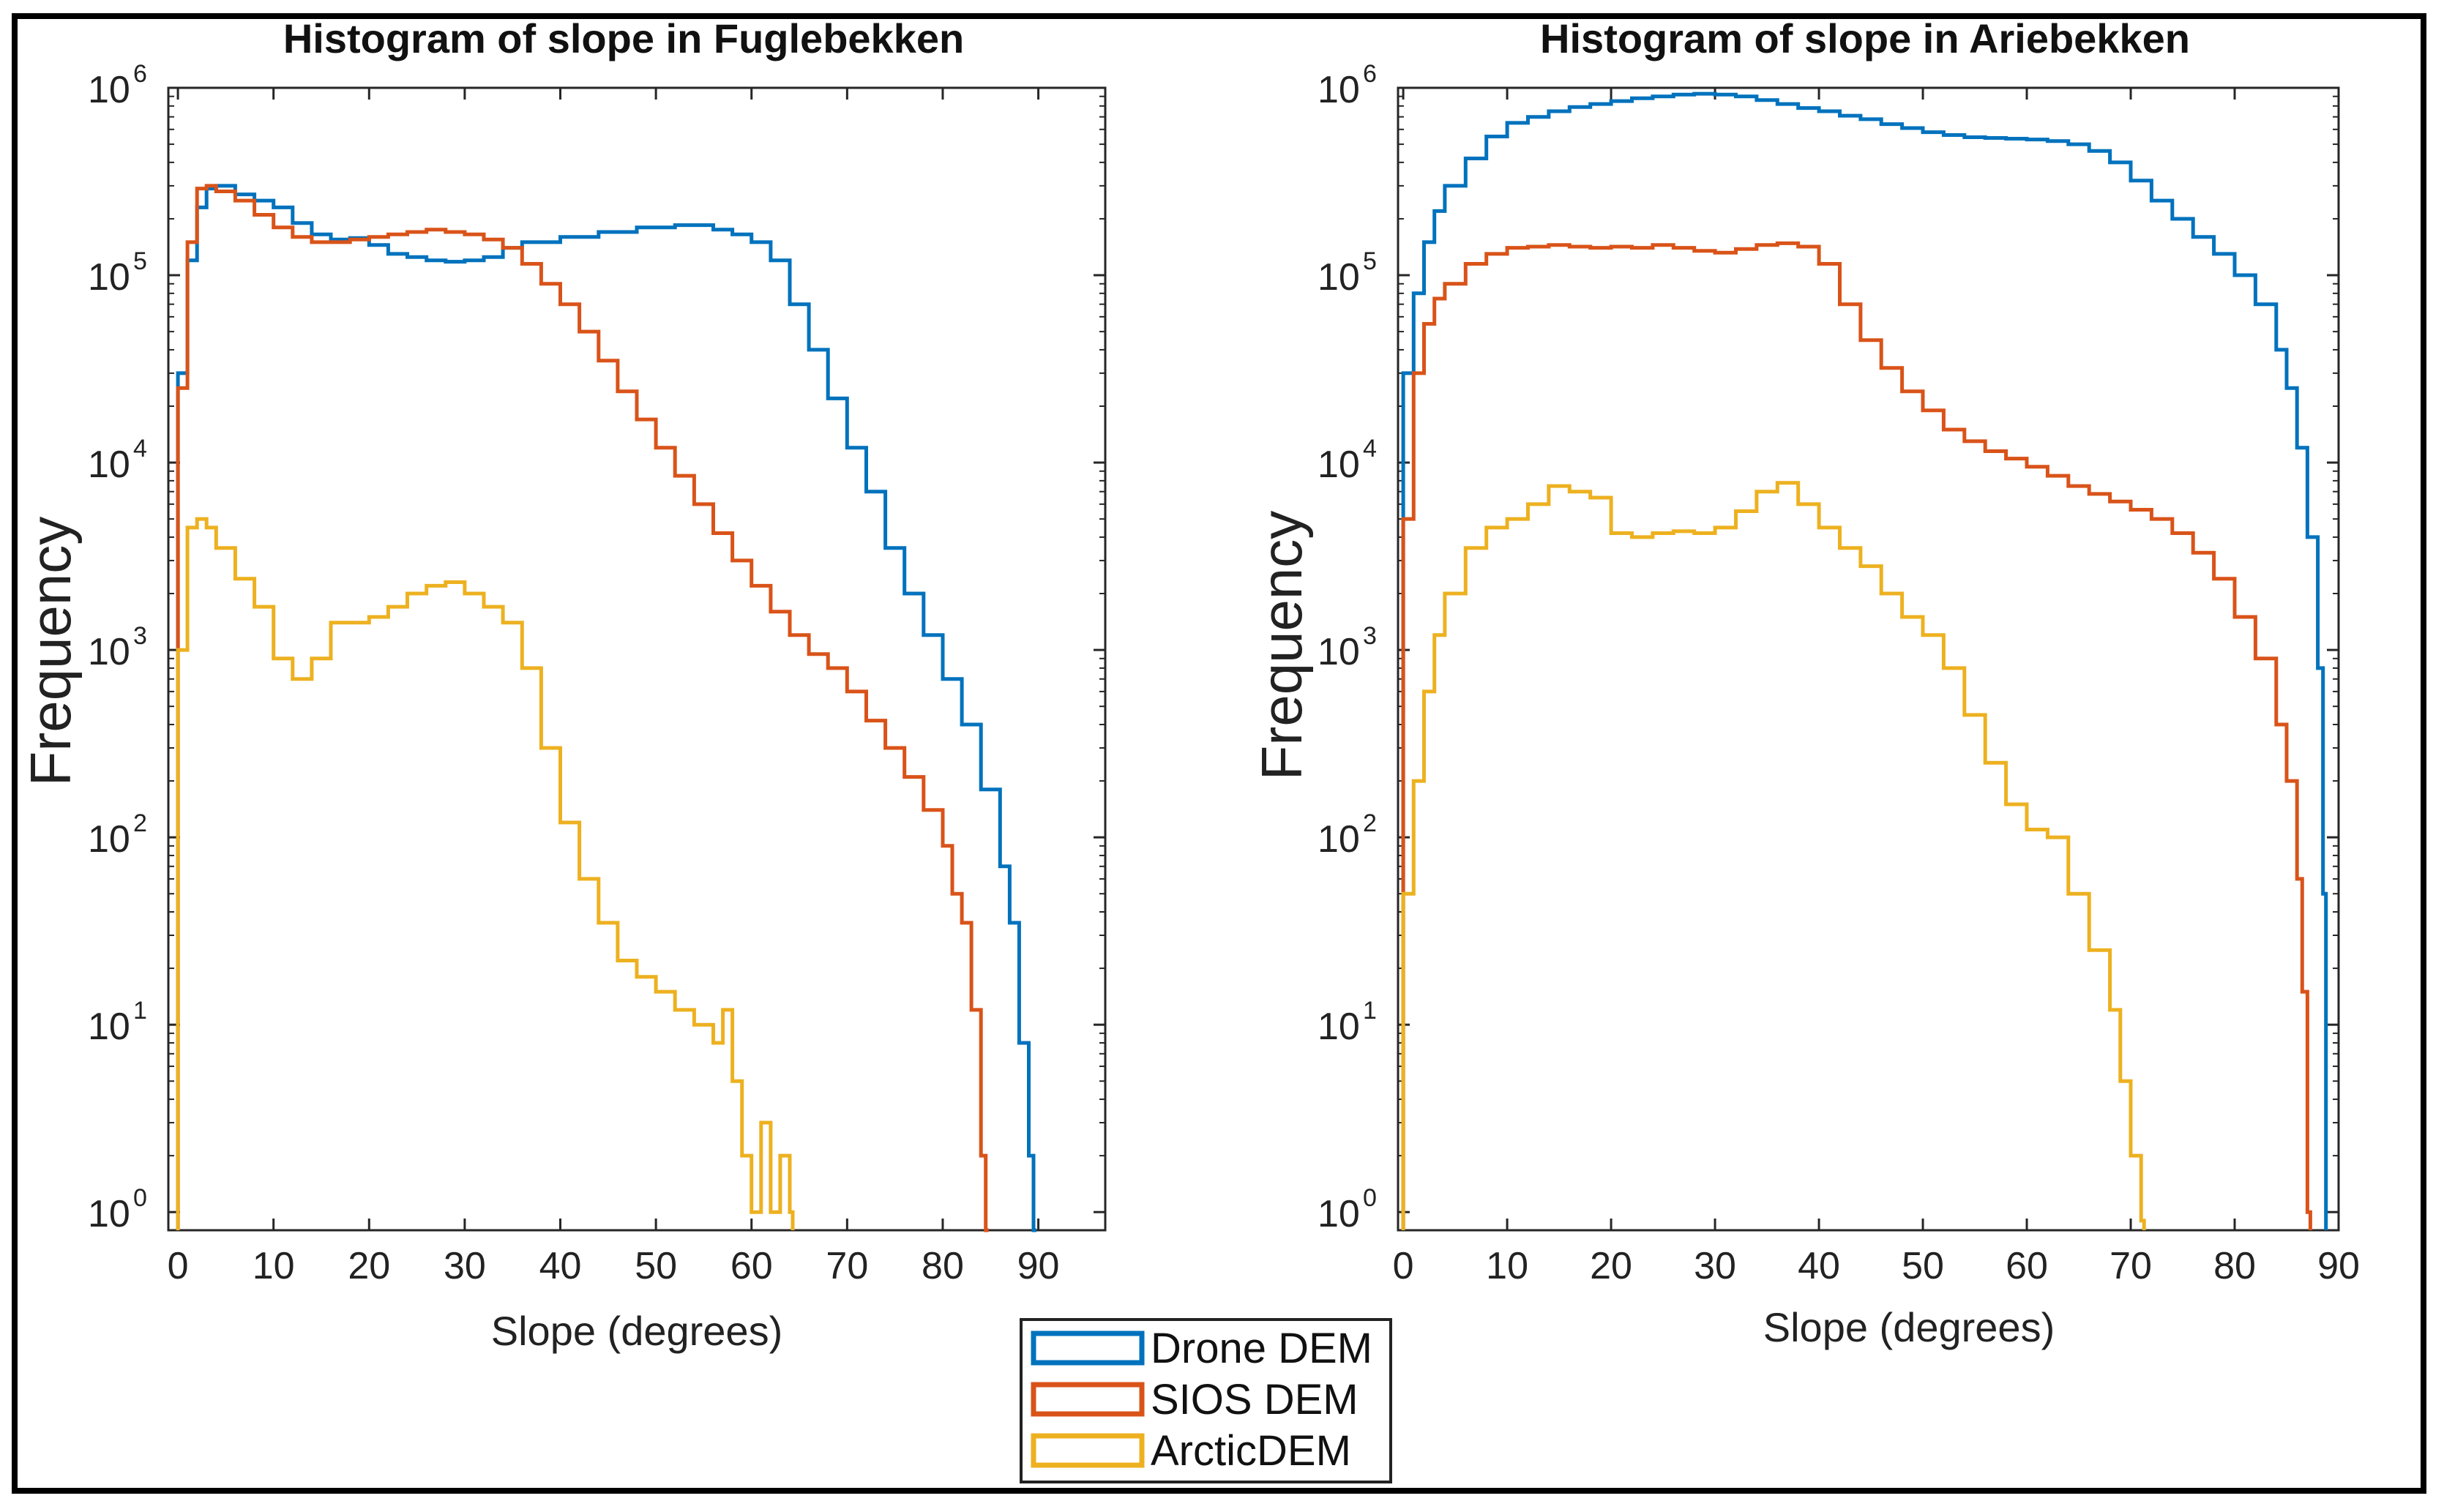 The height and width of the screenshot is (1512, 2444). I want to click on legend: Drone DEM SIOS DEM ArcticDEM, so click(1206, 1400).